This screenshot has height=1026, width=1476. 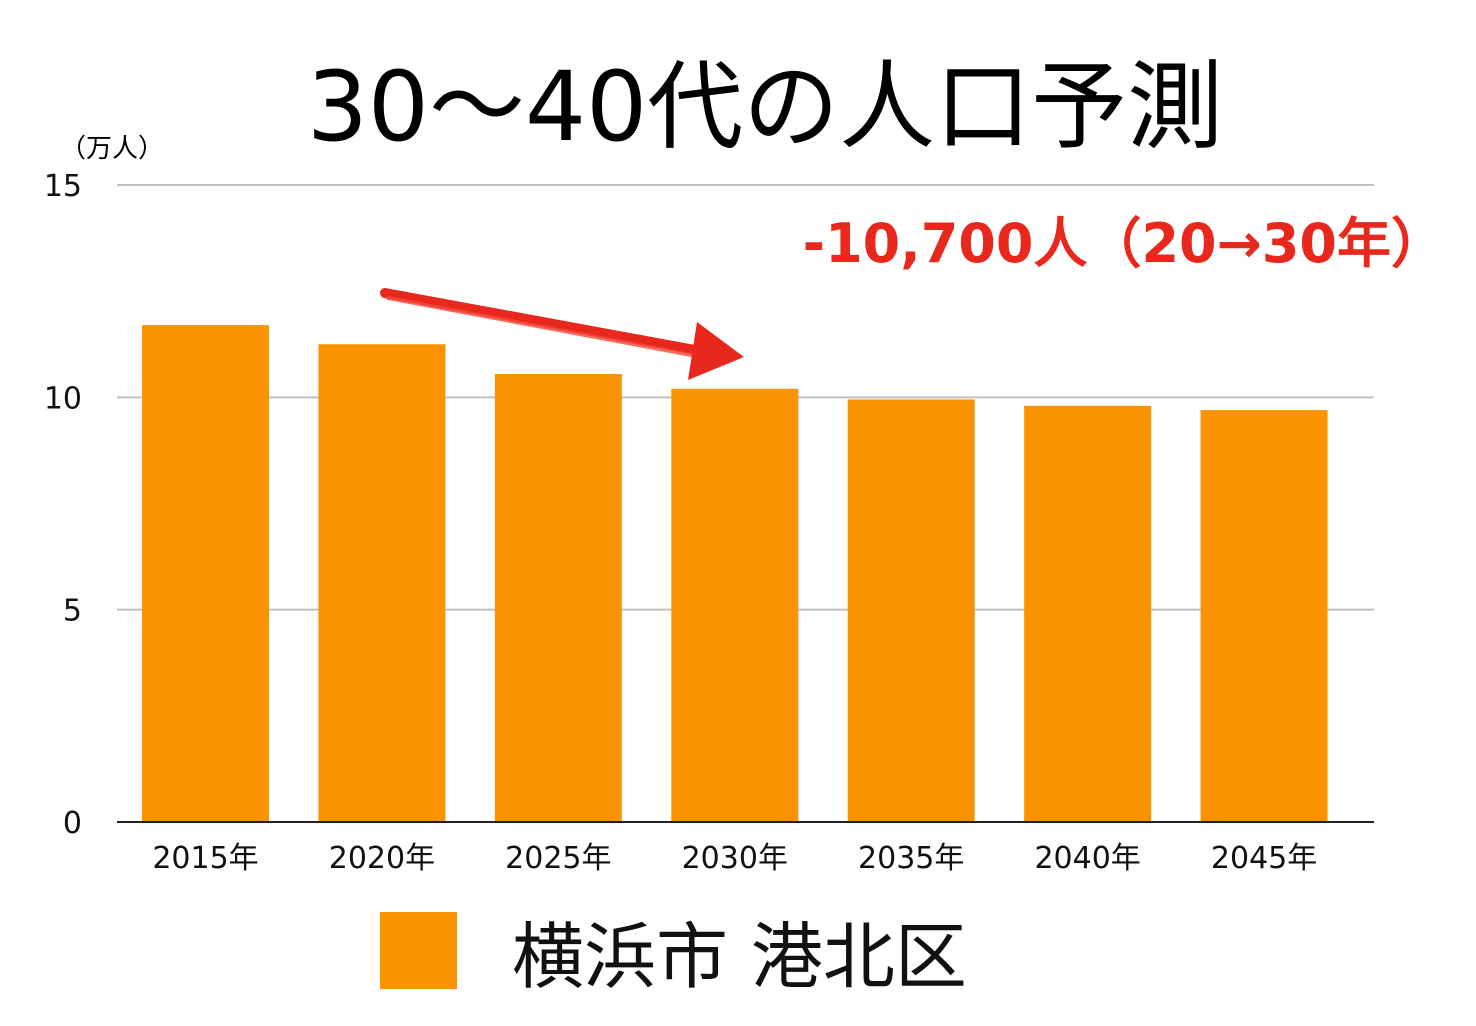 I want to click on x-tick-label: 2020年, so click(x=382, y=858).